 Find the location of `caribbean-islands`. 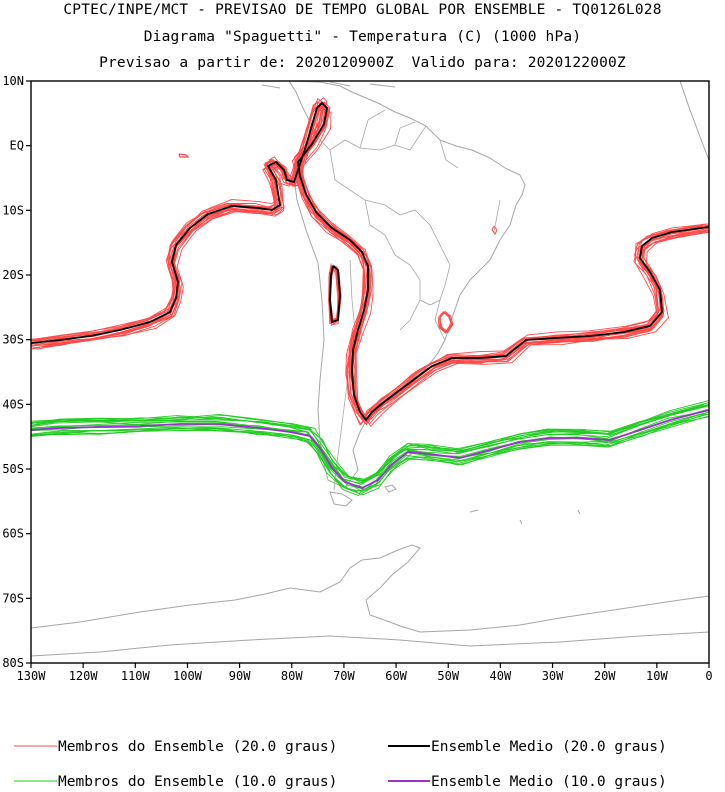

caribbean-islands is located at coordinates (328, 85).